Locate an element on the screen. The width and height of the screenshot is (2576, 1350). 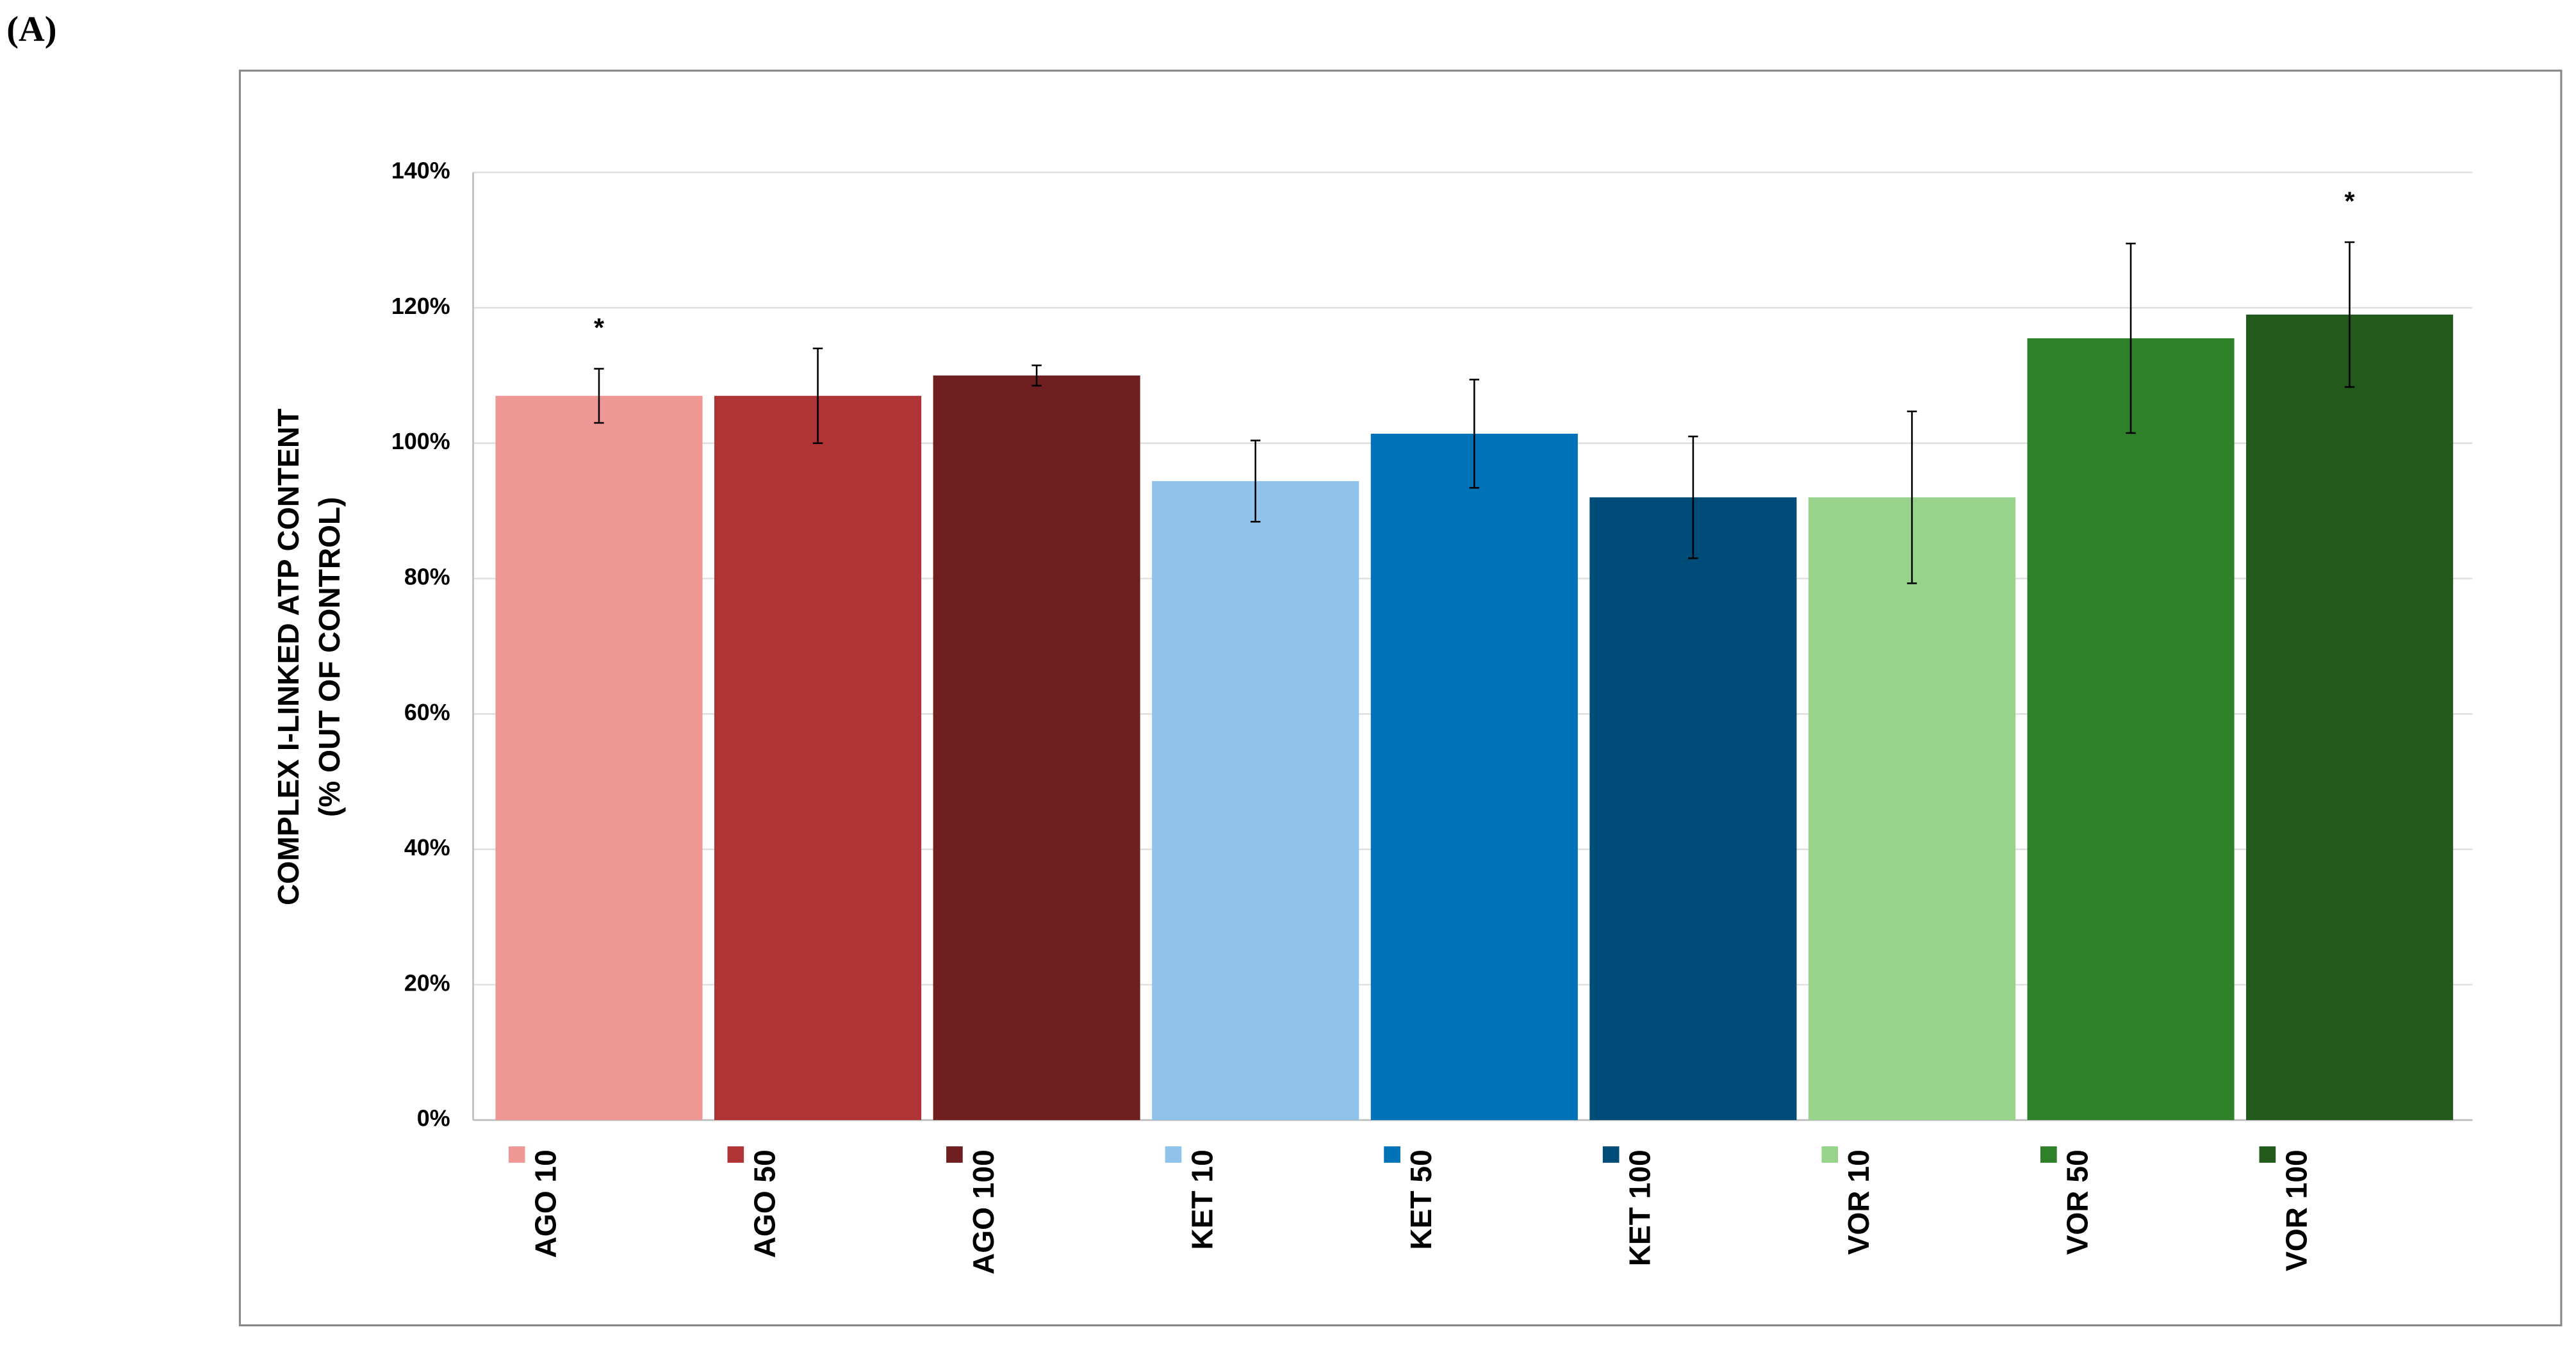
y-tick-label: 60% is located at coordinates (427, 712).